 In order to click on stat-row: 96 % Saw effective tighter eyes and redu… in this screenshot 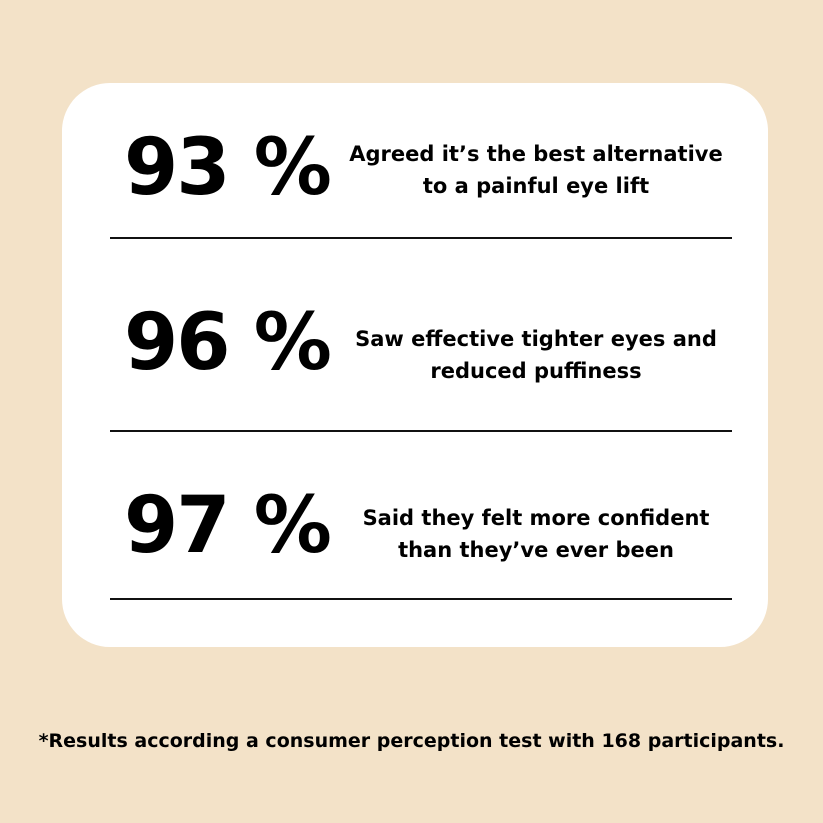, I will do `click(421, 353)`.